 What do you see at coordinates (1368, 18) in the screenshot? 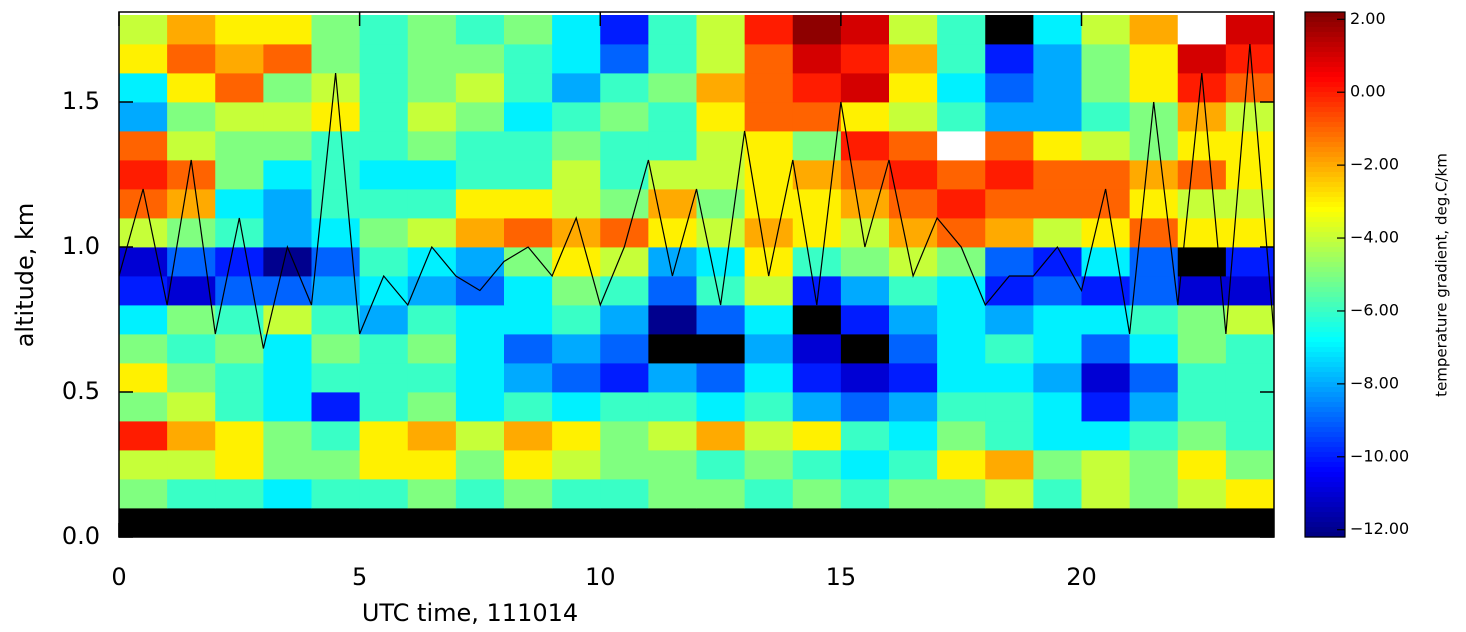
I see `colorbar-tick-label: 2.00` at bounding box center [1368, 18].